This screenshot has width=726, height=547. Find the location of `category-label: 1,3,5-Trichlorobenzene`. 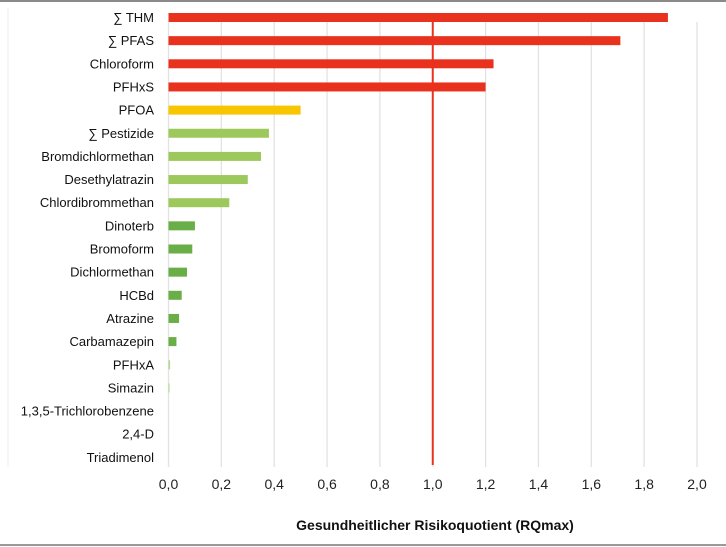

category-label: 1,3,5-Trichlorobenzene is located at coordinates (87, 411).